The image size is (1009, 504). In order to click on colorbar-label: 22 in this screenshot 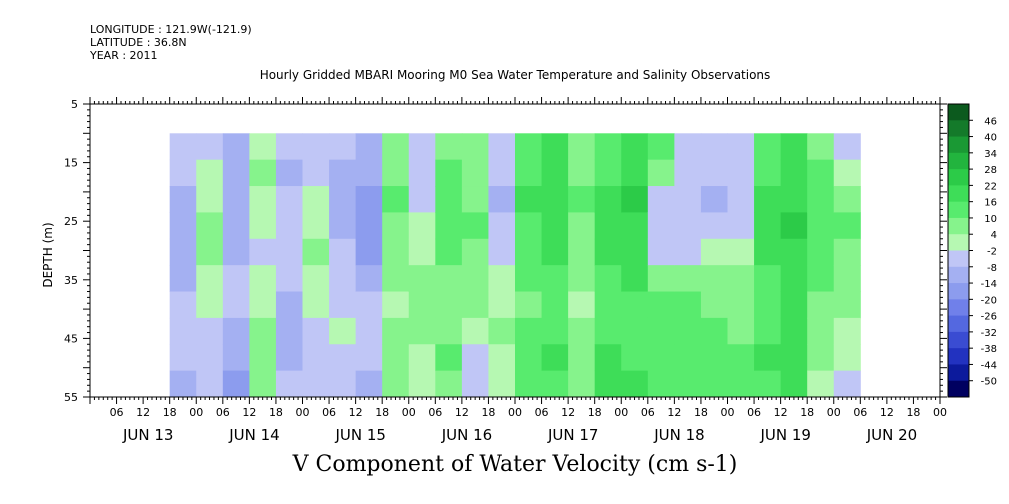, I will do `click(990, 186)`.